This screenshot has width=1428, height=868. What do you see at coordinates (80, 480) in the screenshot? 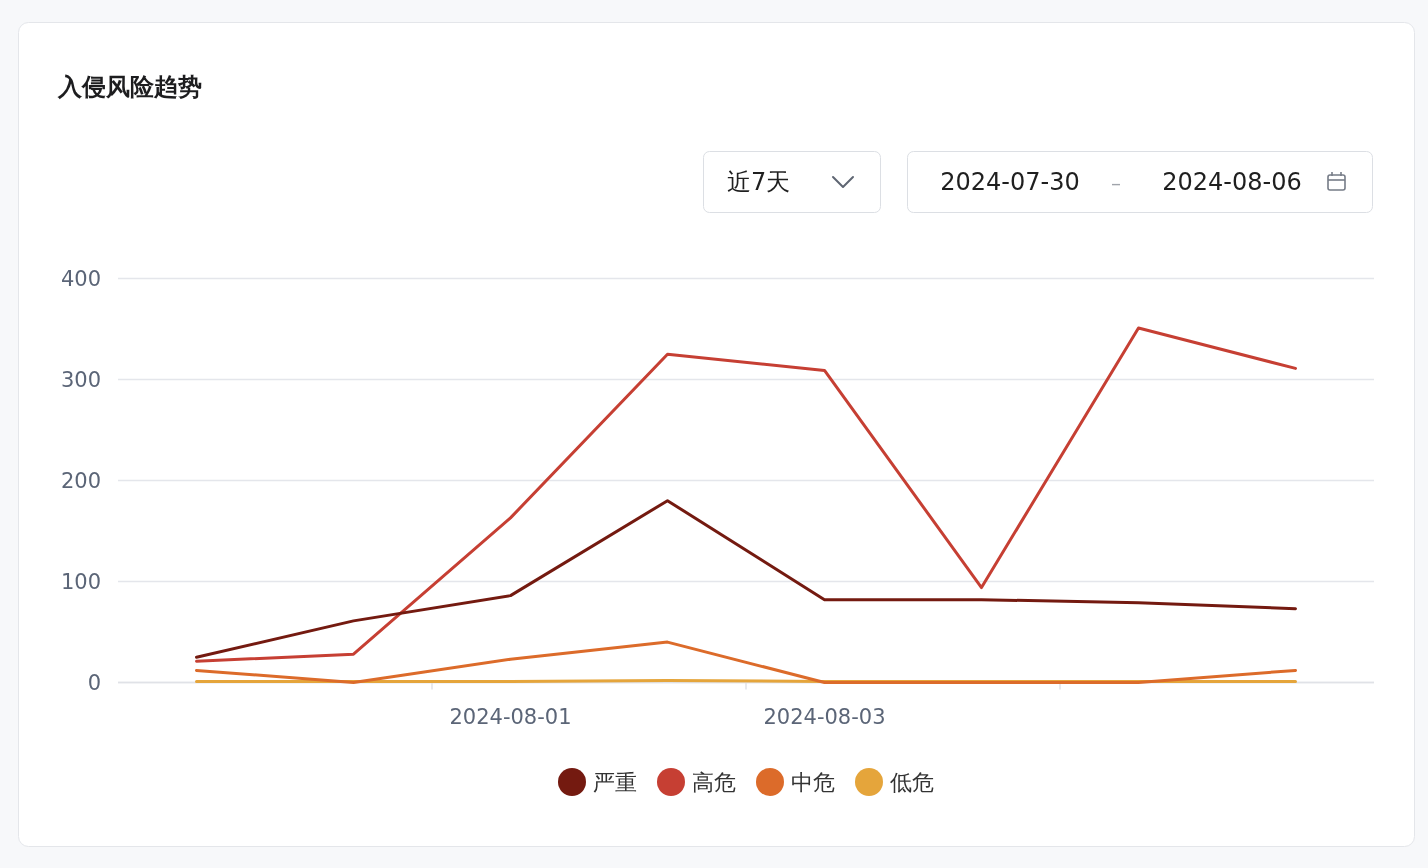
I see `y-tick-label: 200` at bounding box center [80, 480].